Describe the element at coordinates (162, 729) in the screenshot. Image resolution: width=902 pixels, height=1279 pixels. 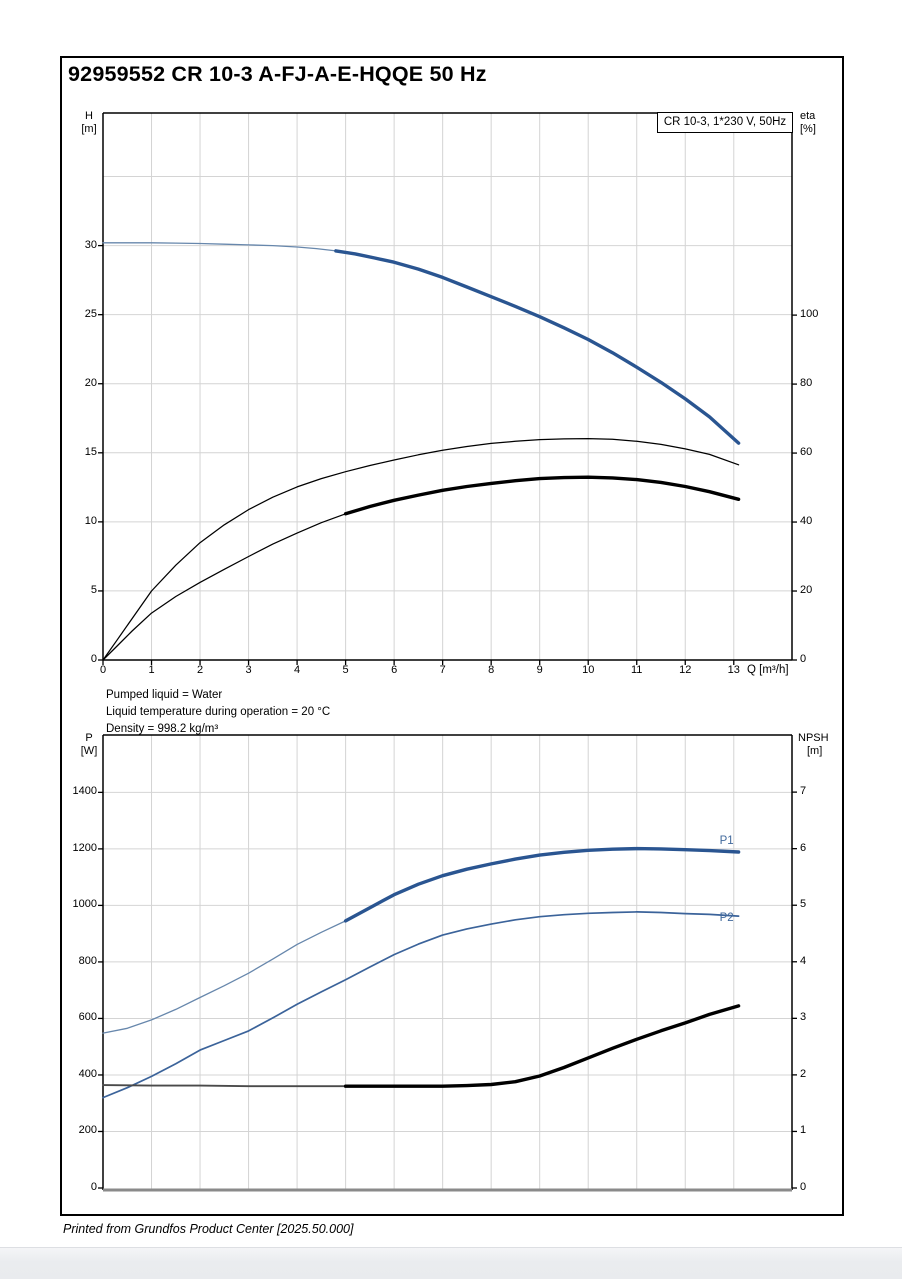
I see `info-line-density: Density = 998.2 kg/m³` at that location.